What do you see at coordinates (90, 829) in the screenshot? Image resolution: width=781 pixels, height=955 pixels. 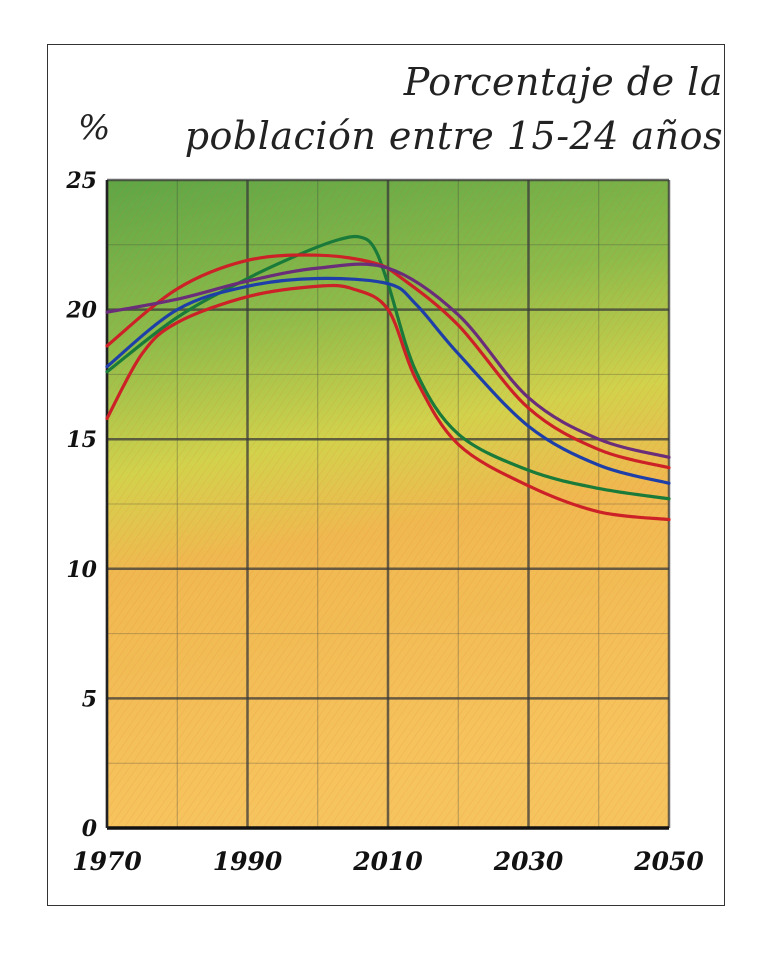 I see `y-tick-label: 0` at bounding box center [90, 829].